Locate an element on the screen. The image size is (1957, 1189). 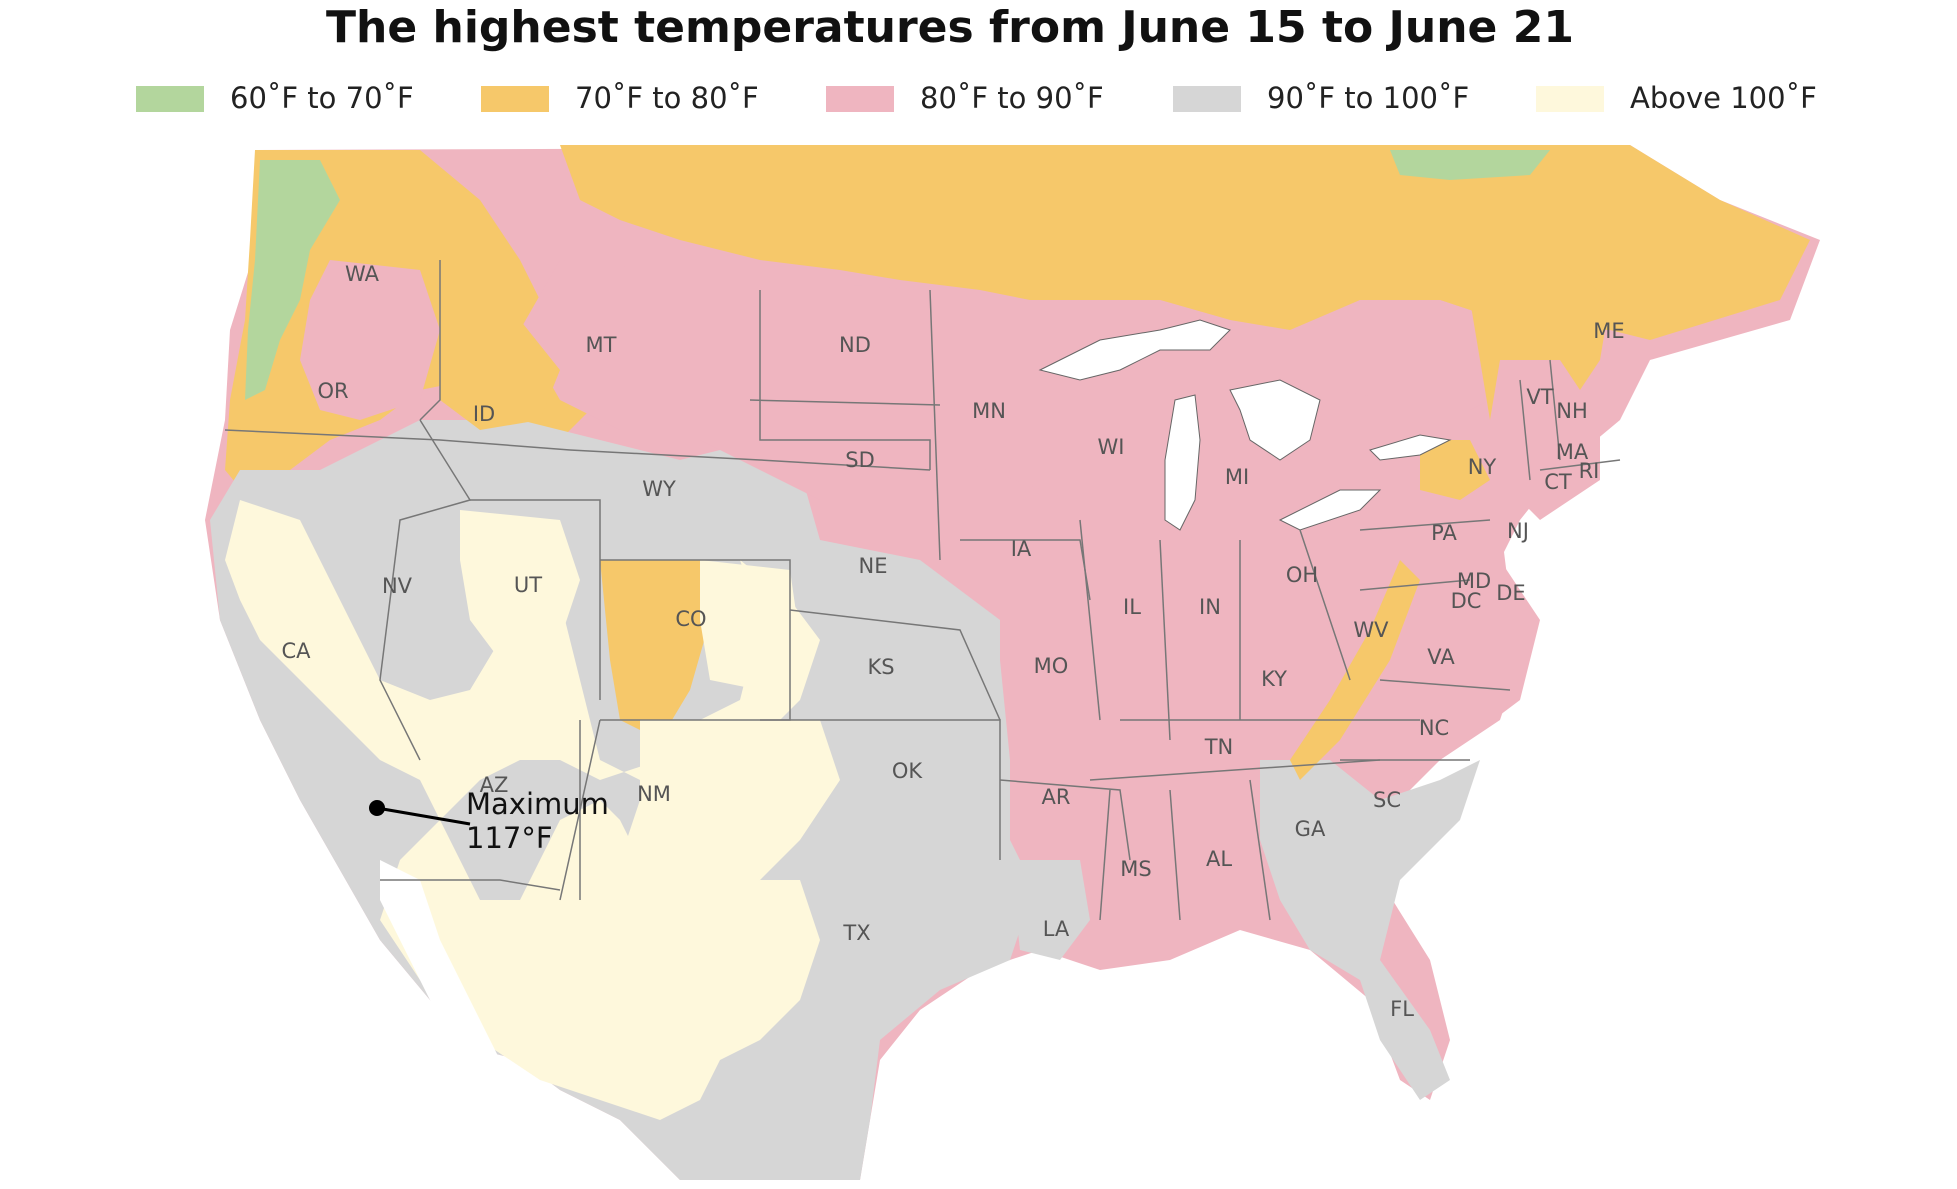
state-label-nc: NC is located at coordinates (1434, 728).